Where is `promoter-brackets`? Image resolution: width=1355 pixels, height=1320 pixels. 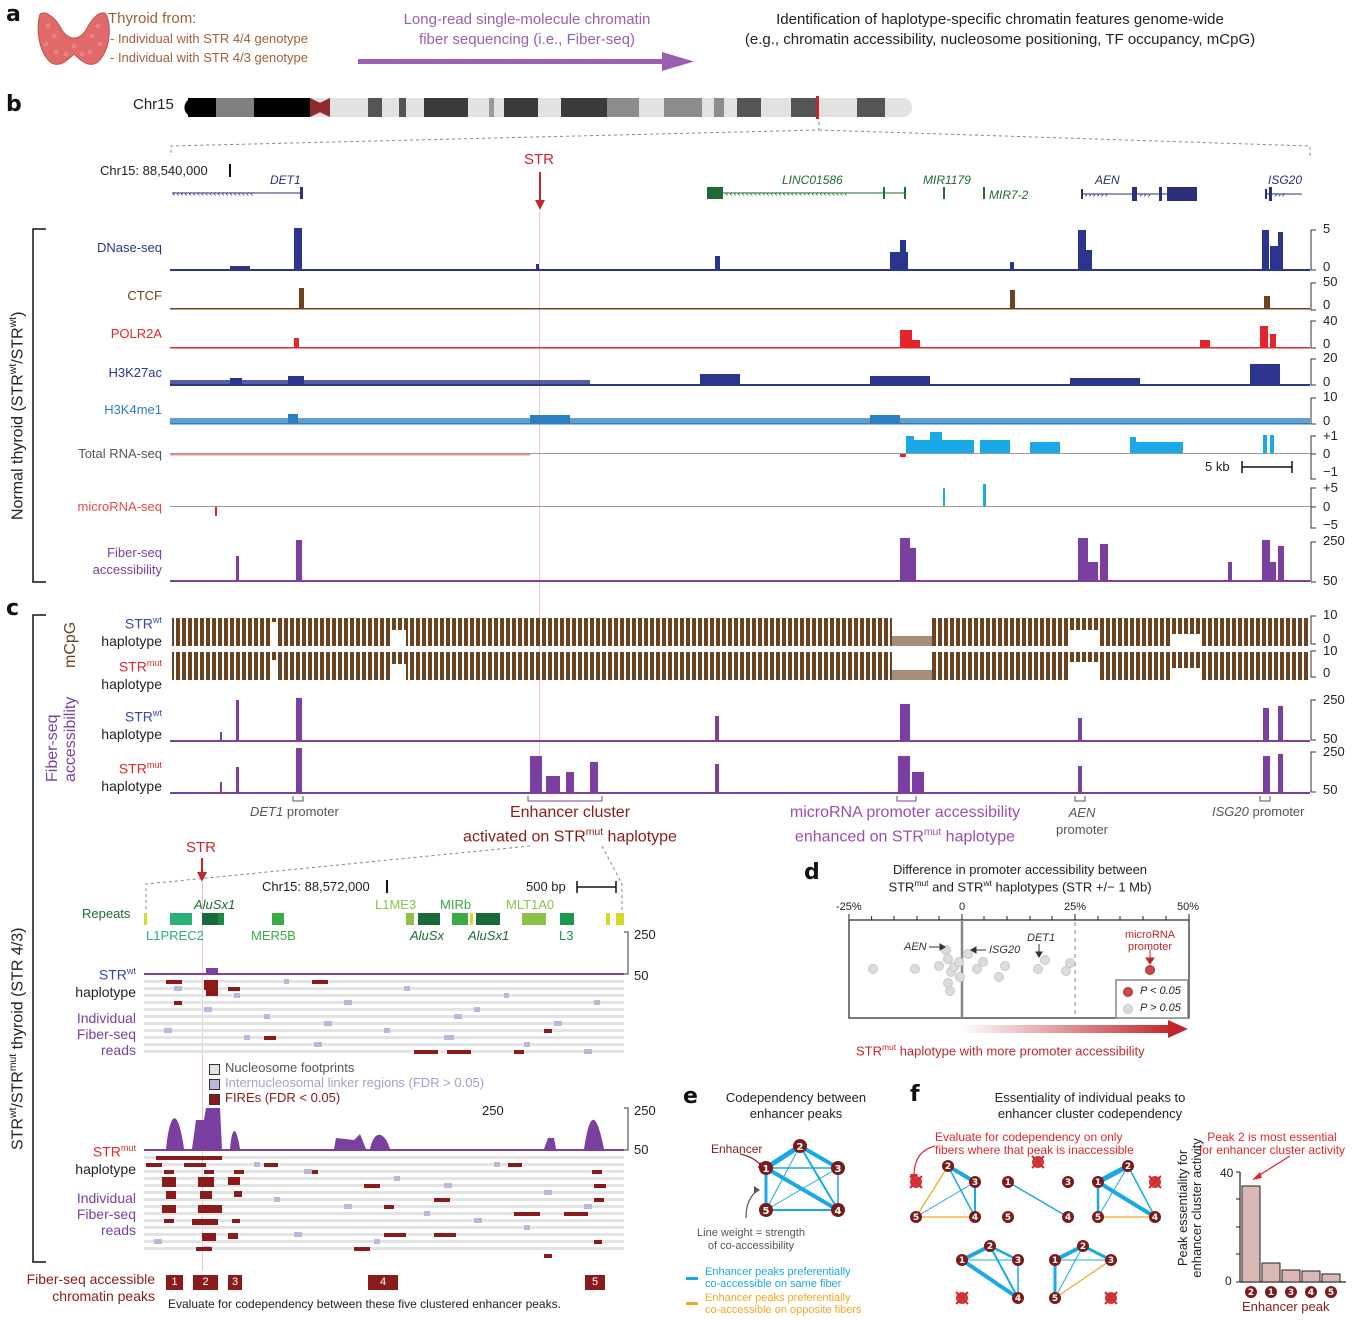 promoter-brackets is located at coordinates (781, 799).